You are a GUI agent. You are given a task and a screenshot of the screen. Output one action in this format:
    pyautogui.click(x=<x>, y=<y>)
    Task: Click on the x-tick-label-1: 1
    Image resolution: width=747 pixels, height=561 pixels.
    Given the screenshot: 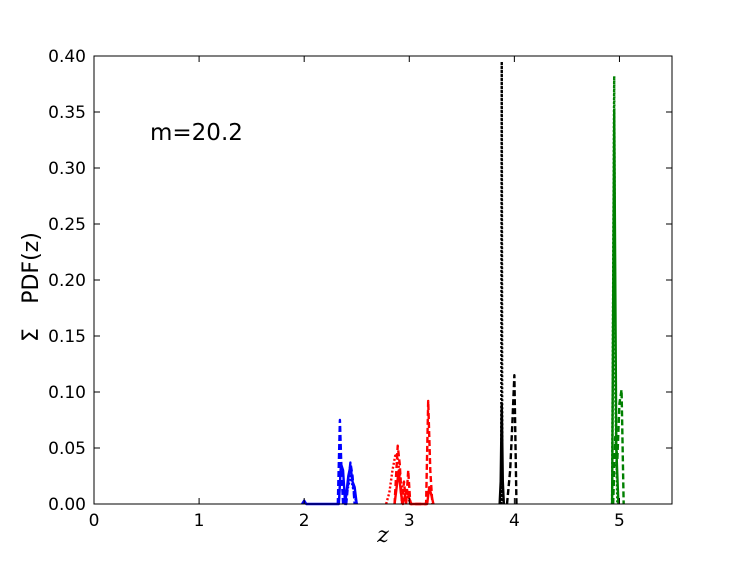 What is the action you would take?
    pyautogui.click(x=199, y=521)
    